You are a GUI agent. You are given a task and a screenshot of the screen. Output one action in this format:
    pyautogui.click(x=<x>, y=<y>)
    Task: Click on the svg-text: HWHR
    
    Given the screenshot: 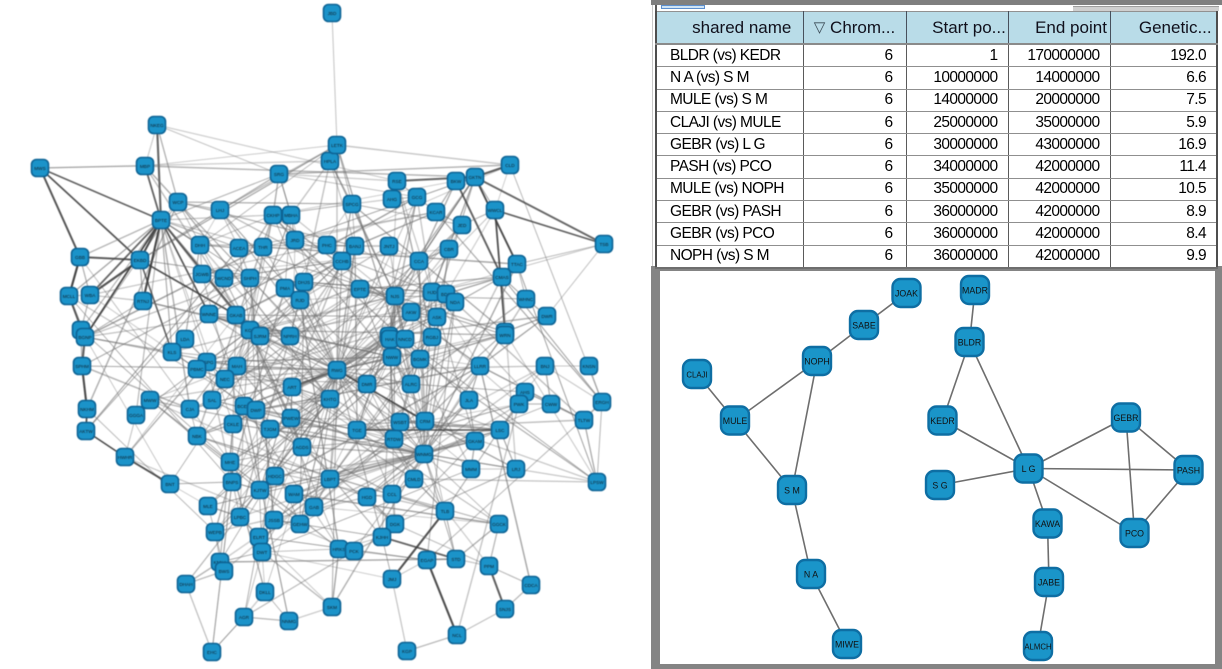 What is the action you would take?
    pyautogui.click(x=125, y=457)
    